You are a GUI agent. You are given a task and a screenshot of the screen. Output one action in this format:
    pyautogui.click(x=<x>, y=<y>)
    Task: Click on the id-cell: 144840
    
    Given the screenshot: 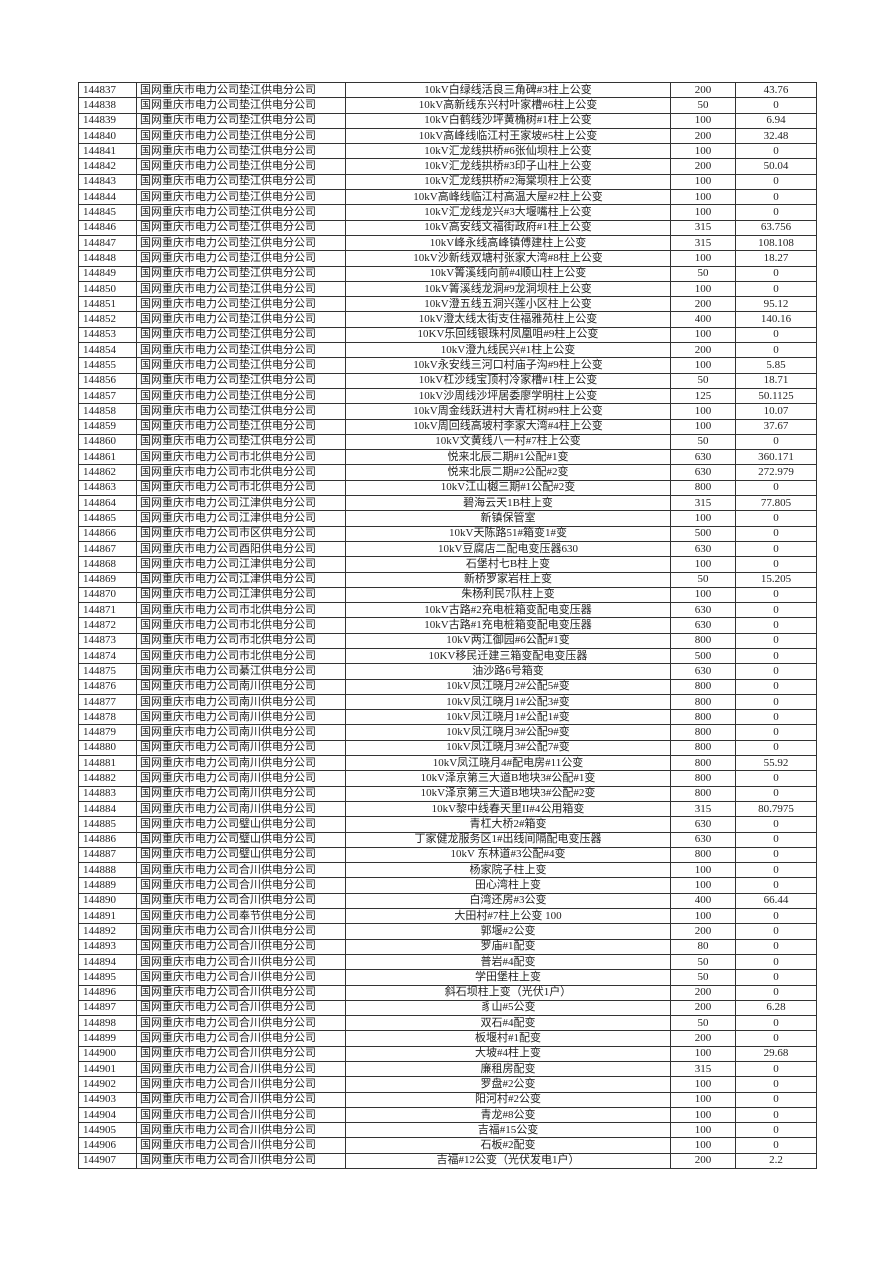 What is the action you would take?
    pyautogui.click(x=107, y=136)
    